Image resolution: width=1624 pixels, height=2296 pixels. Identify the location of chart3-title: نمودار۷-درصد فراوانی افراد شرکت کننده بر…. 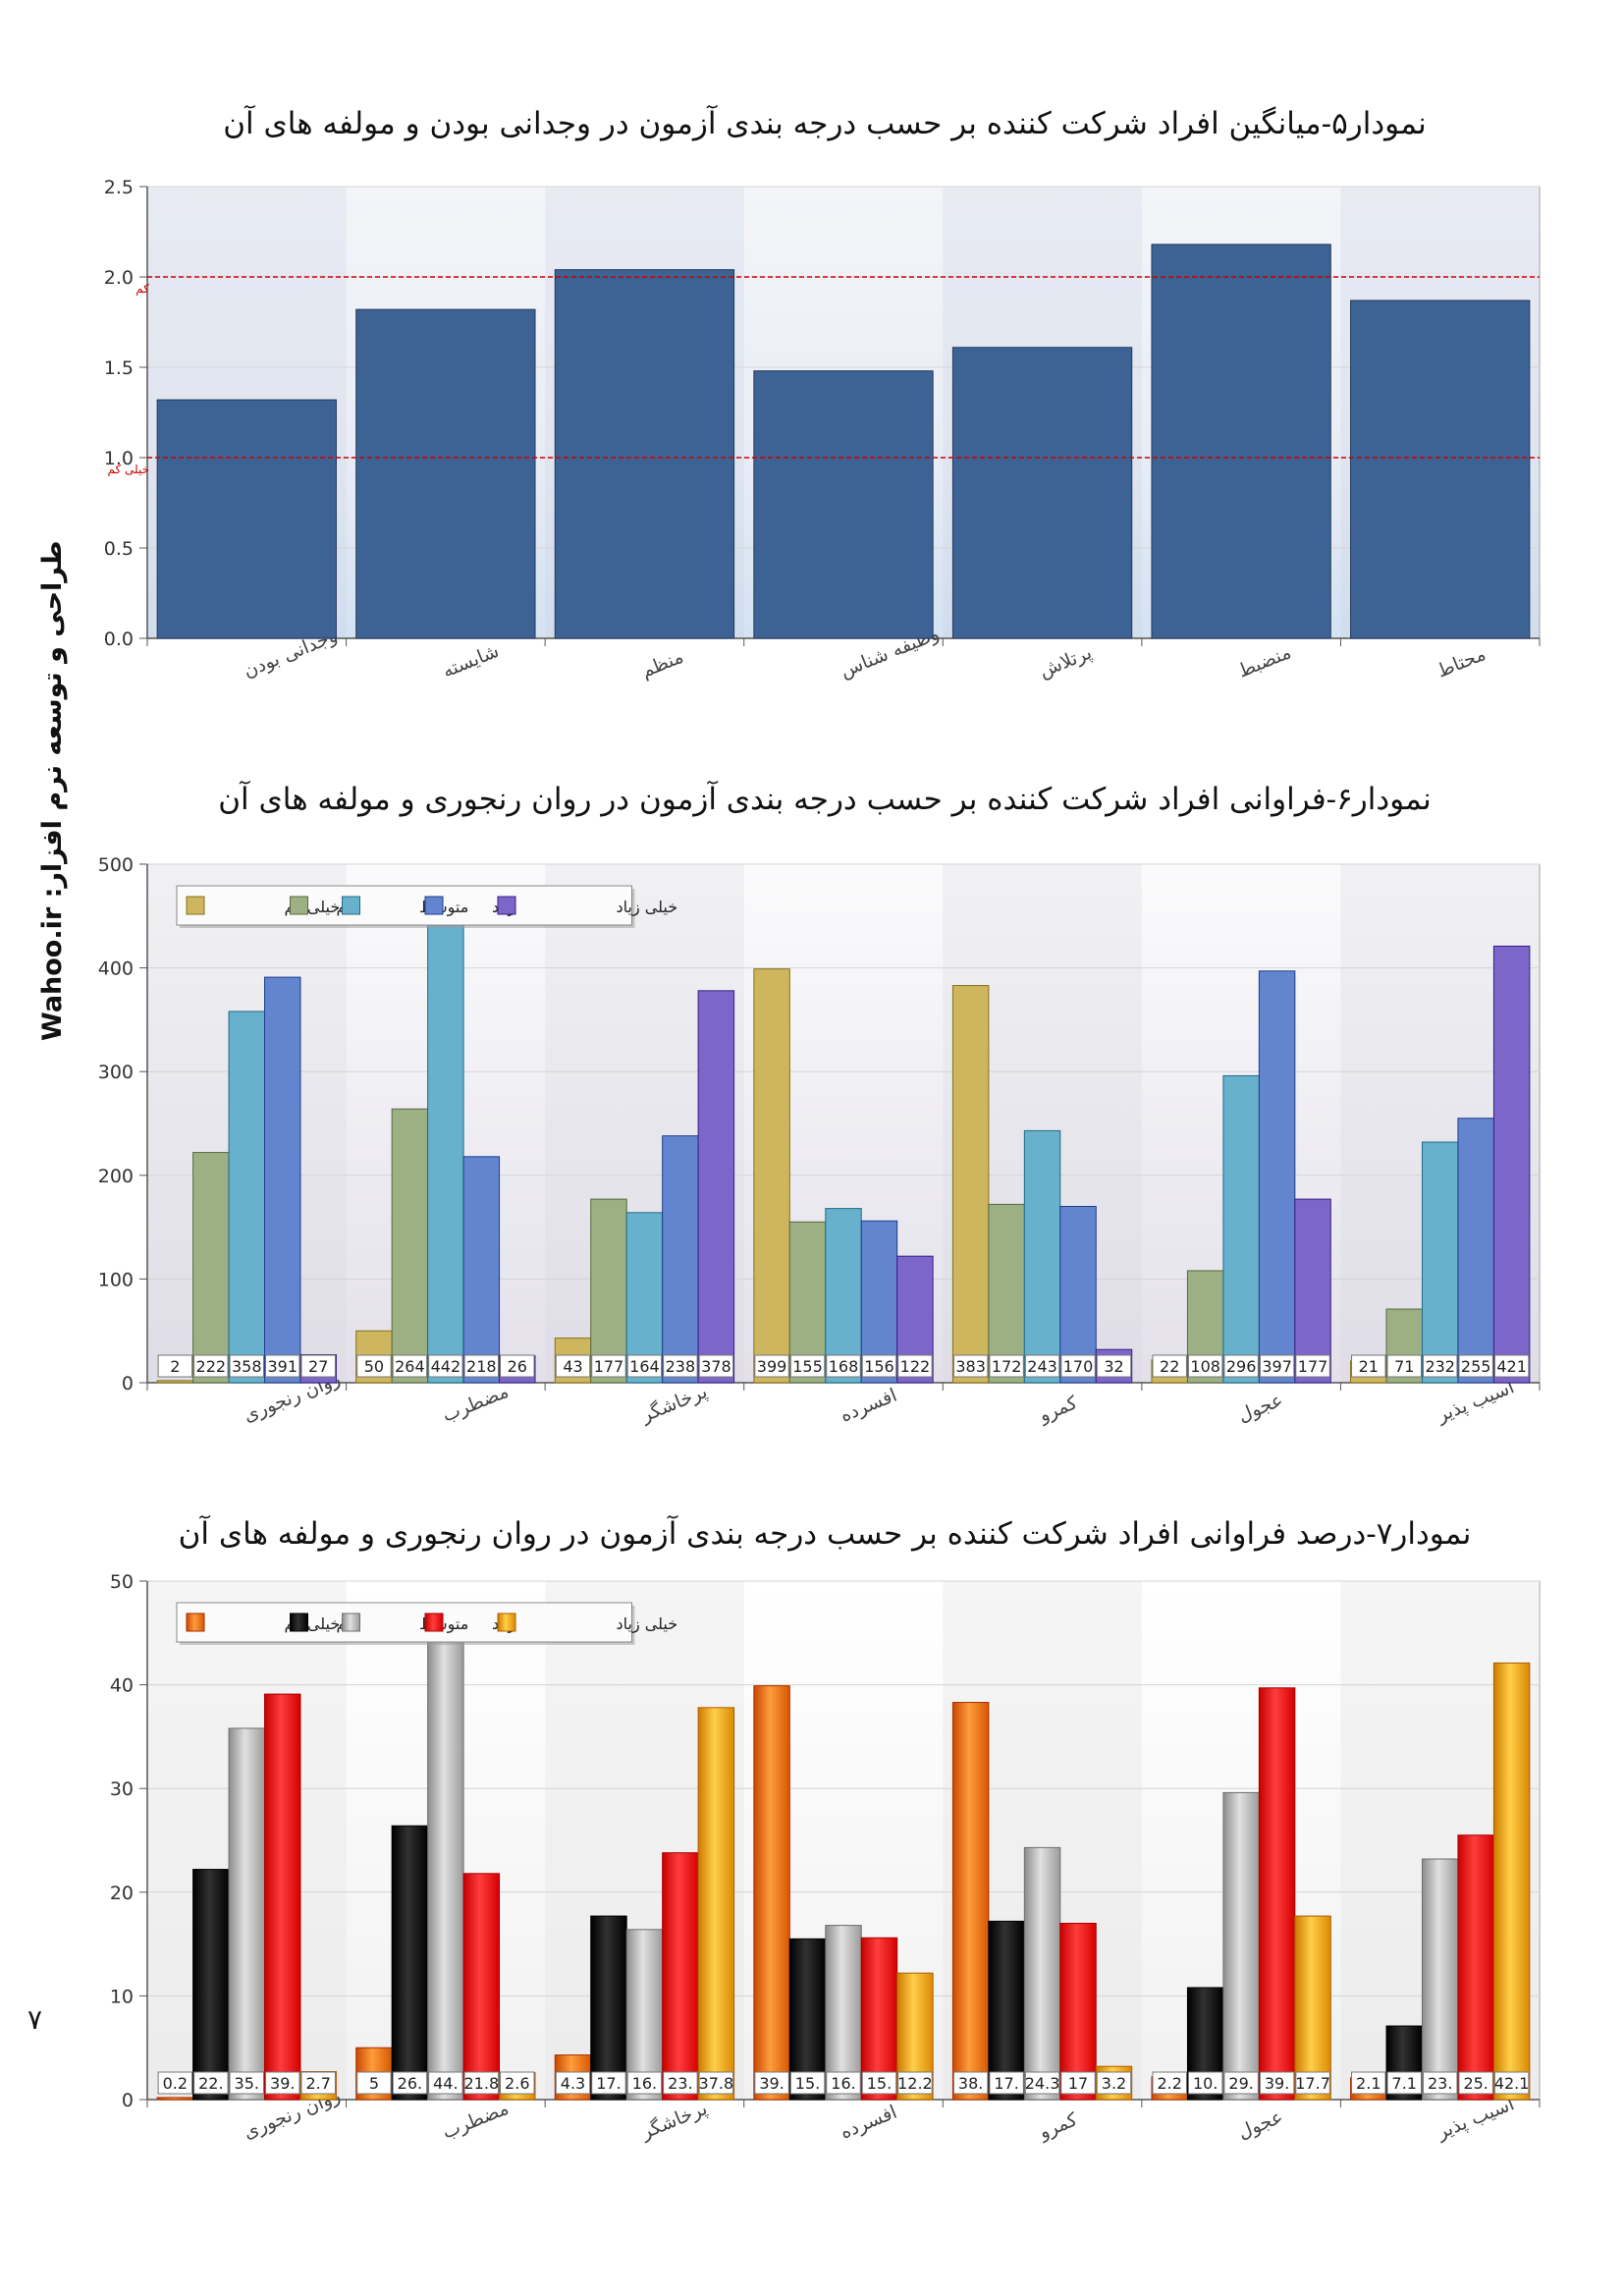
(825, 1534).